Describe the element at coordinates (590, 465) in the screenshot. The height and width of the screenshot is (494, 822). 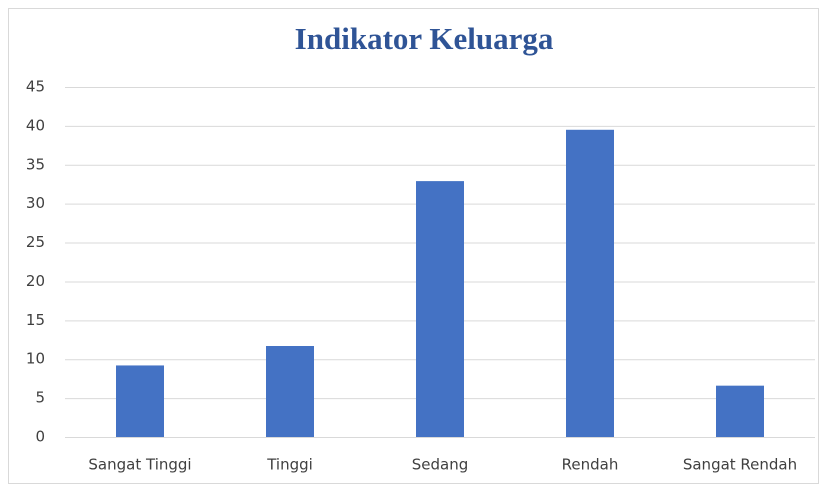
I see `x-tick-label: Rendah` at that location.